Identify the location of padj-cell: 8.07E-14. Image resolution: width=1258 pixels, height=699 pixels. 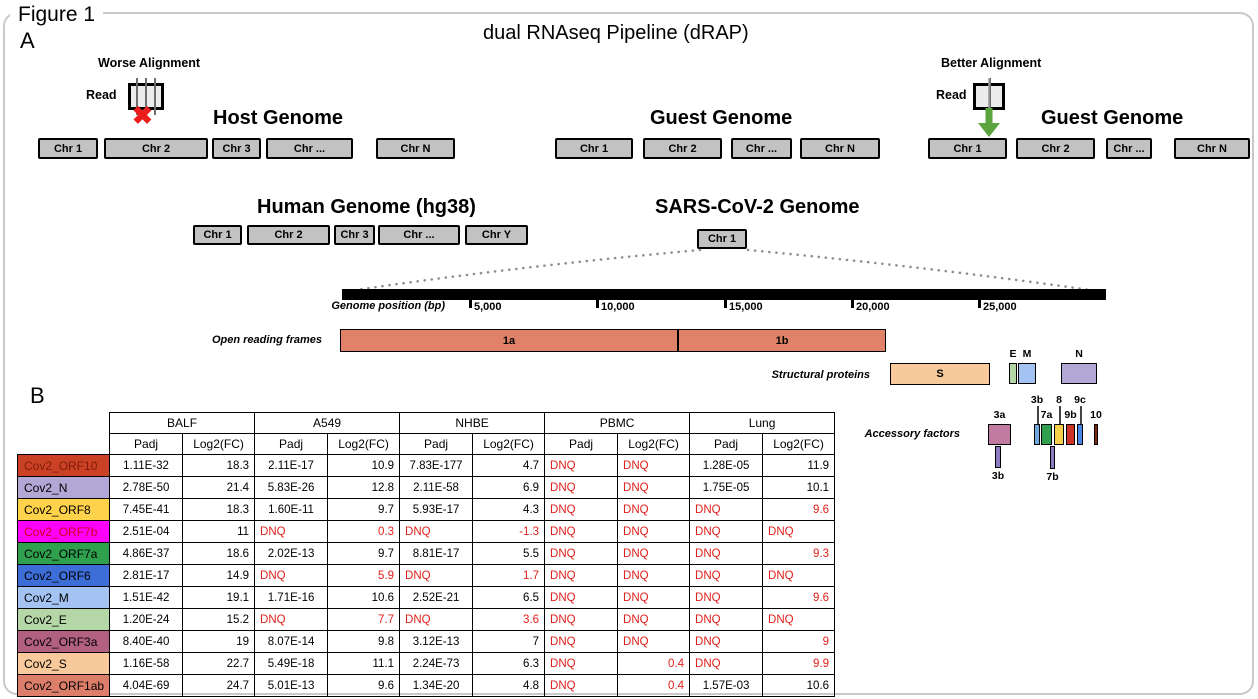
(291, 641).